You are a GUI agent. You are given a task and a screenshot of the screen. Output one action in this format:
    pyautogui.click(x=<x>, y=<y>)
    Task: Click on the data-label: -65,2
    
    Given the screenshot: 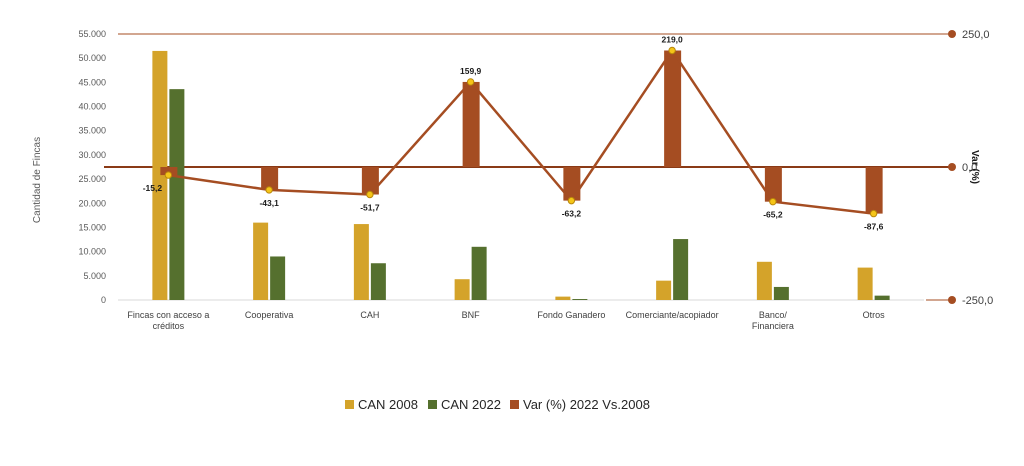 What is the action you would take?
    pyautogui.click(x=773, y=215)
    